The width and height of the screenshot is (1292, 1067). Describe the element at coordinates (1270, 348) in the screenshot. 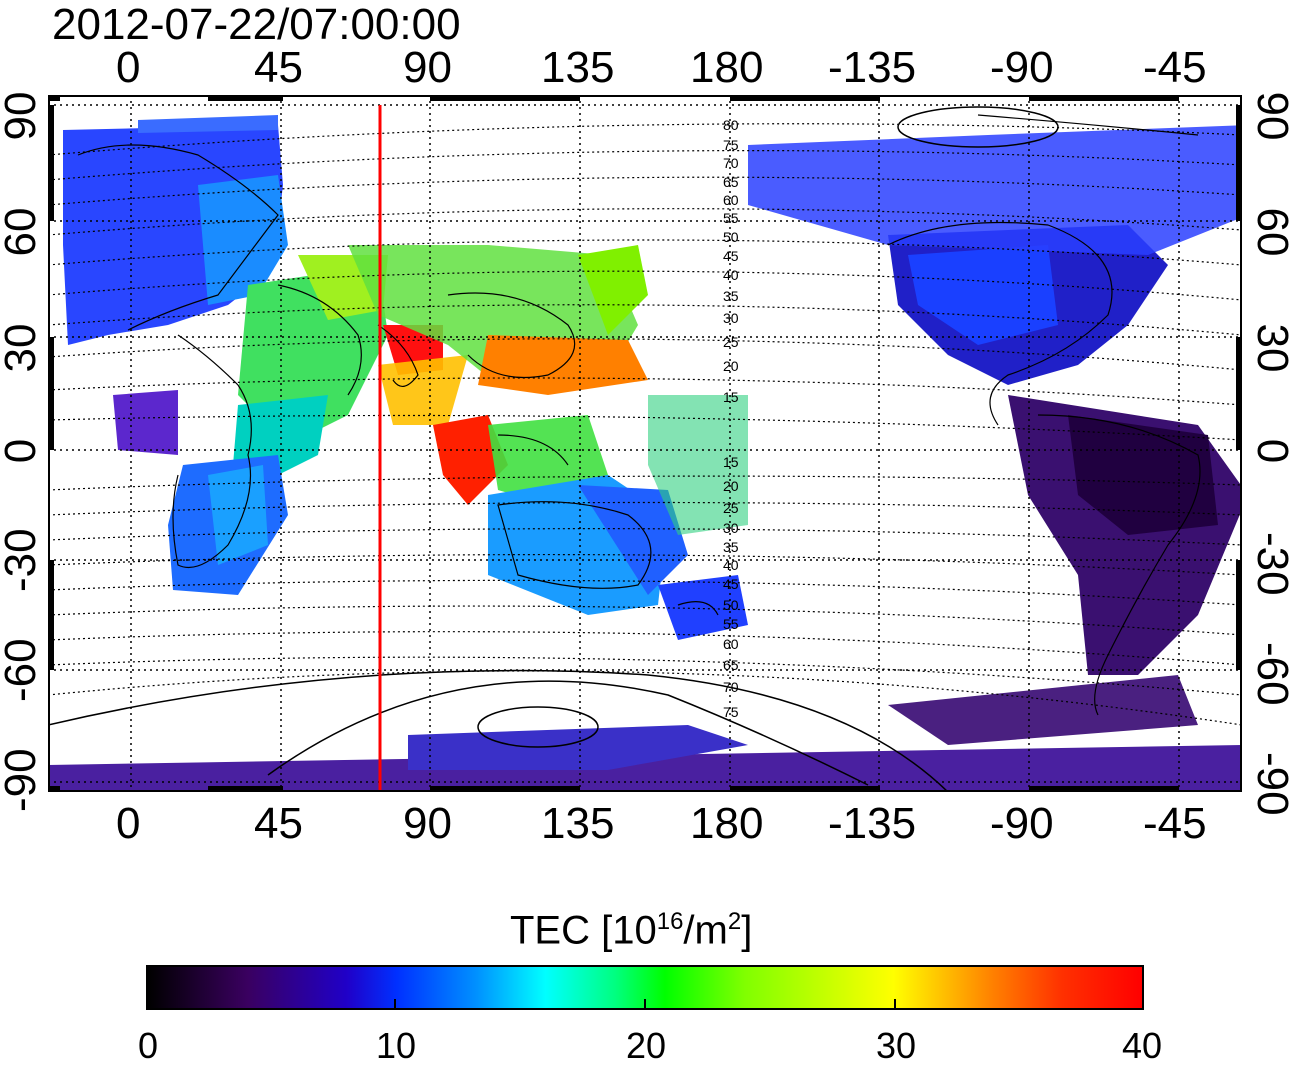

I see `lat-tick-right: 30` at that location.